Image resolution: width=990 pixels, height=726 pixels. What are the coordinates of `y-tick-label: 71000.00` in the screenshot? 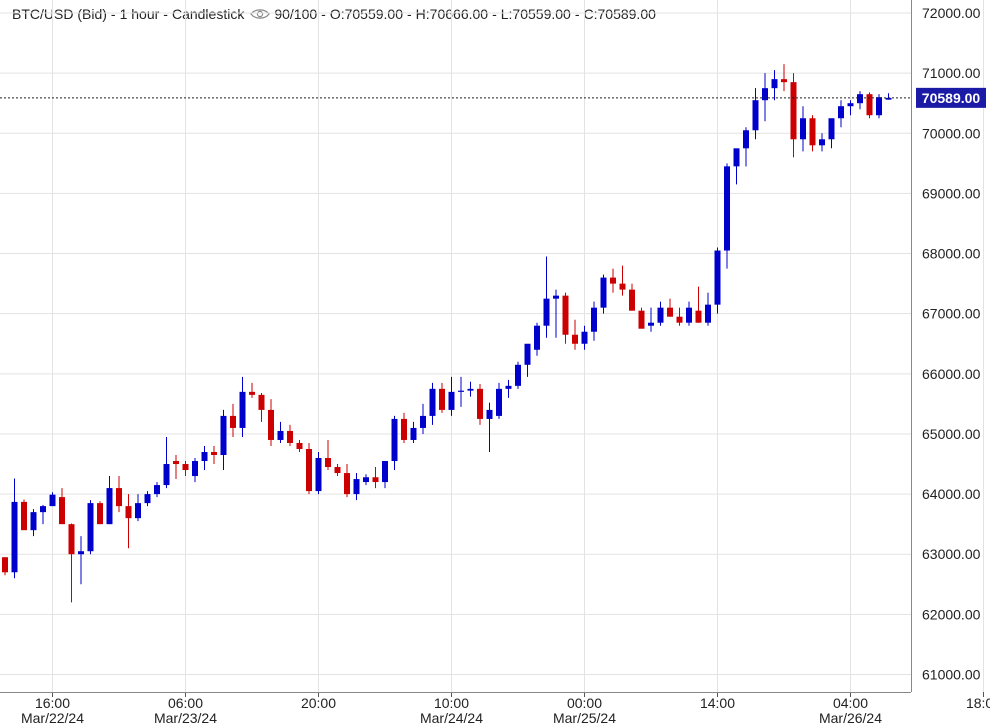 It's located at (951, 73).